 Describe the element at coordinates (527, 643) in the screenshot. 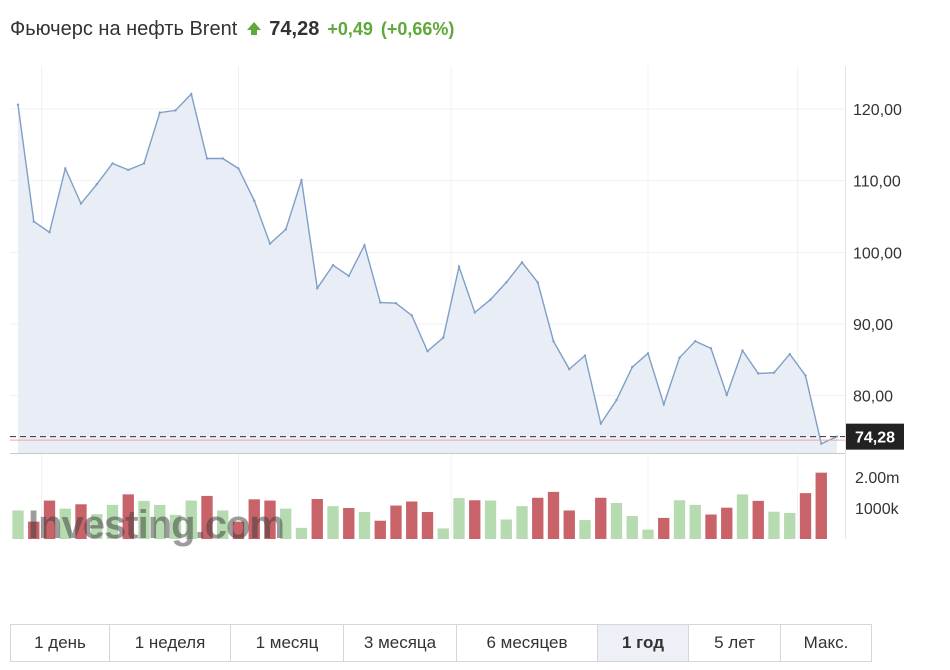

I see `range-button: 6 месяцев` at that location.